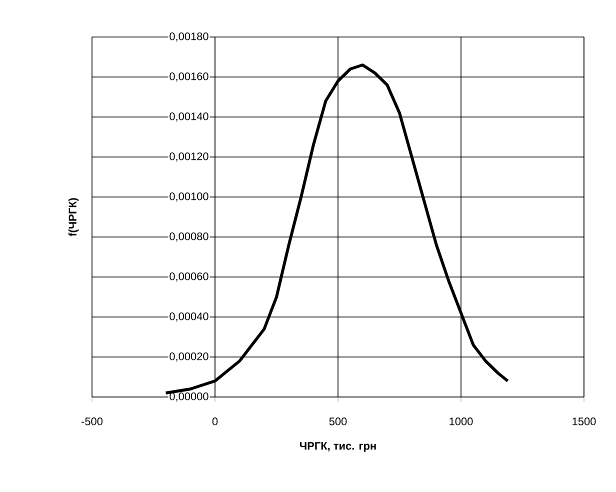  I want to click on y-tick-label: 0,00000, so click(189, 397).